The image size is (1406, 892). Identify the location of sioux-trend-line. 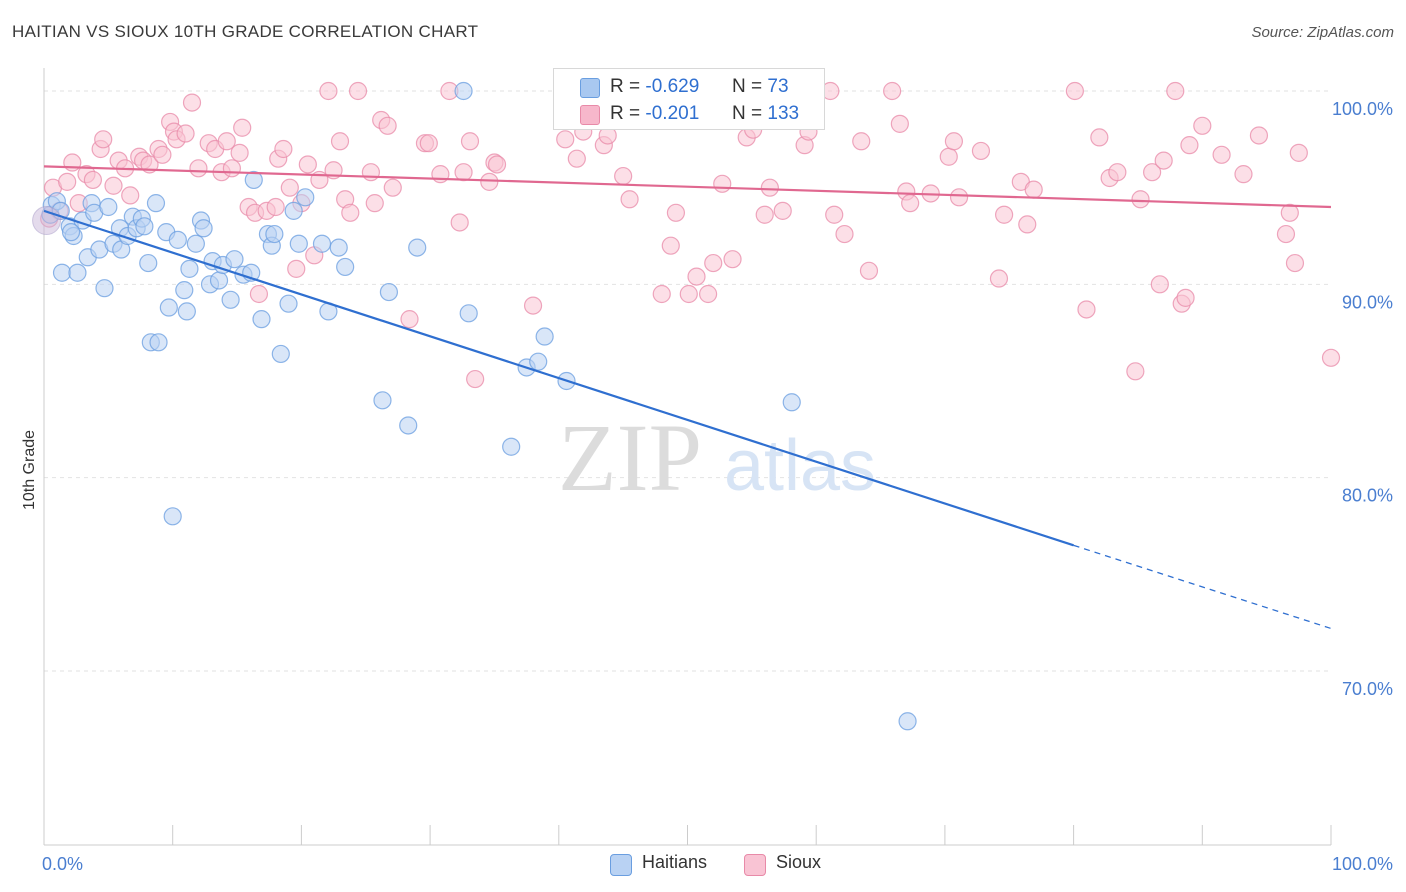
(687, 187).